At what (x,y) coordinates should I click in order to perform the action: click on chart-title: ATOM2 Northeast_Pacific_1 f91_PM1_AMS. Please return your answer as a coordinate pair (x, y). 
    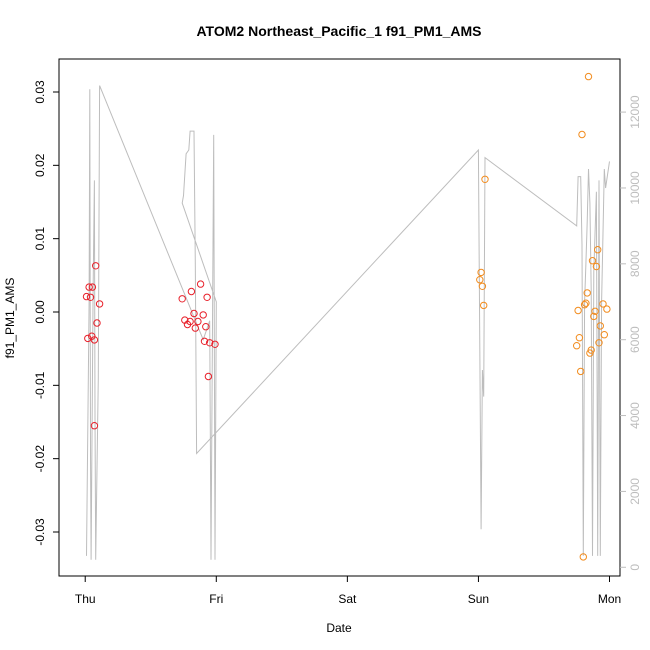
    Looking at the image, I should click on (338, 31).